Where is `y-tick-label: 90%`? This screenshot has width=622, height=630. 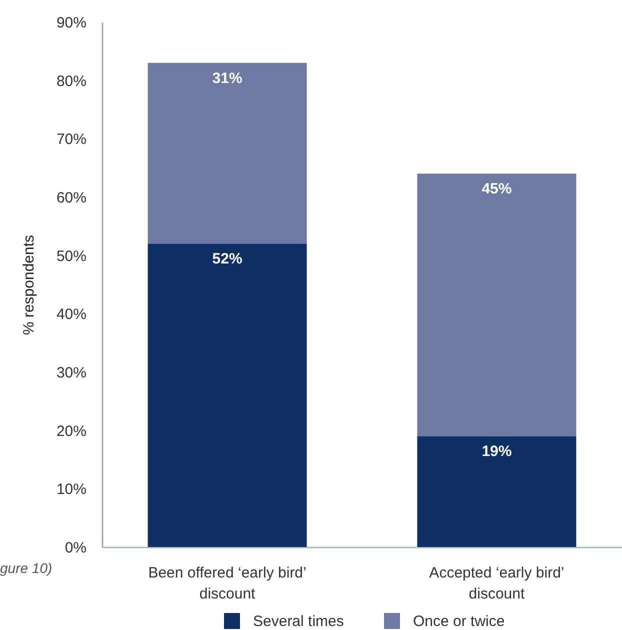
y-tick-label: 90% is located at coordinates (71, 23).